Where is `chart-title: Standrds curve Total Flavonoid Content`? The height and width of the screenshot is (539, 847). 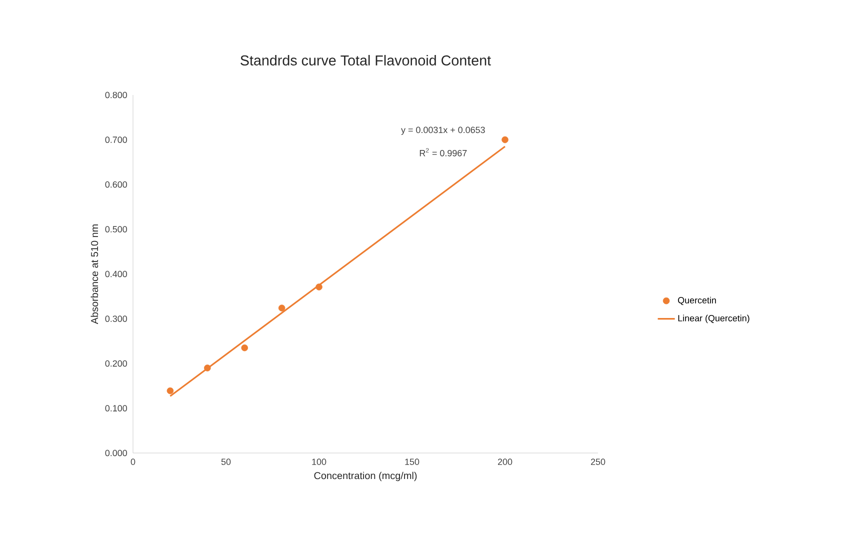
chart-title: Standrds curve Total Flavonoid Content is located at coordinates (365, 60).